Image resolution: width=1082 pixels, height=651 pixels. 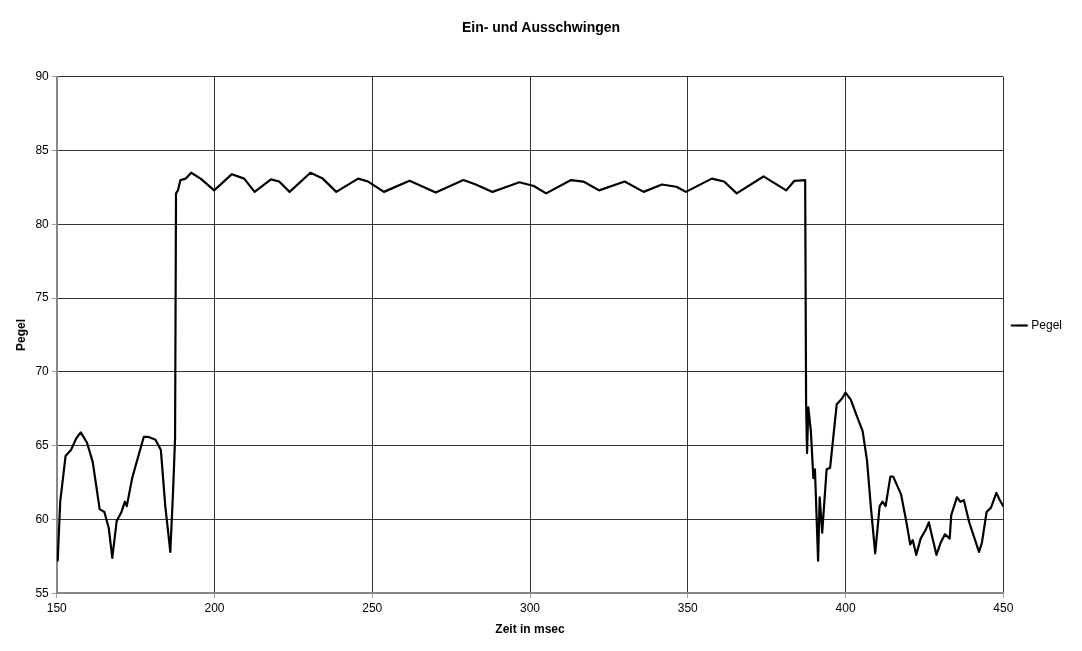 What do you see at coordinates (541, 27) in the screenshot?
I see `chart-title: Ein- und Ausschwingen` at bounding box center [541, 27].